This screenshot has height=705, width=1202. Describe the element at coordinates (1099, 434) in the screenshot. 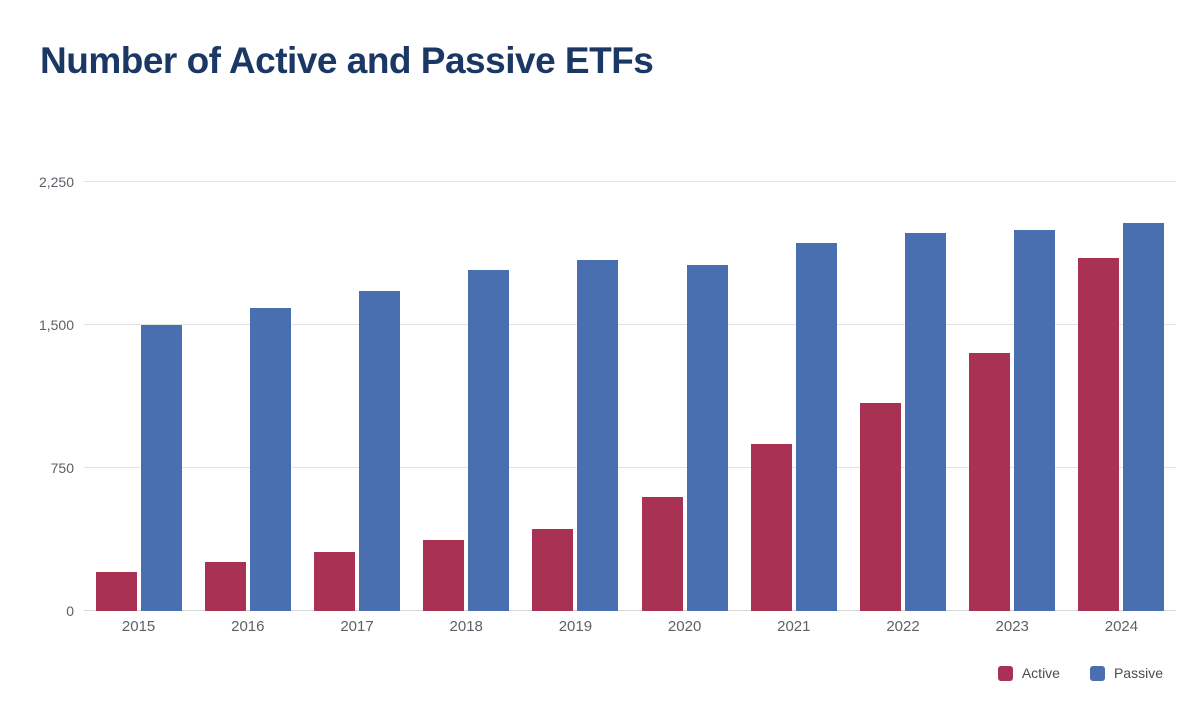

I see `active-bar-2024` at that location.